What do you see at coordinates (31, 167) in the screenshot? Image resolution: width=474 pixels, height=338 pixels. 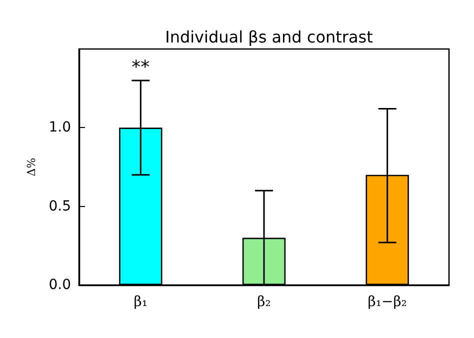 I see `y-axis-title: Δ%` at bounding box center [31, 167].